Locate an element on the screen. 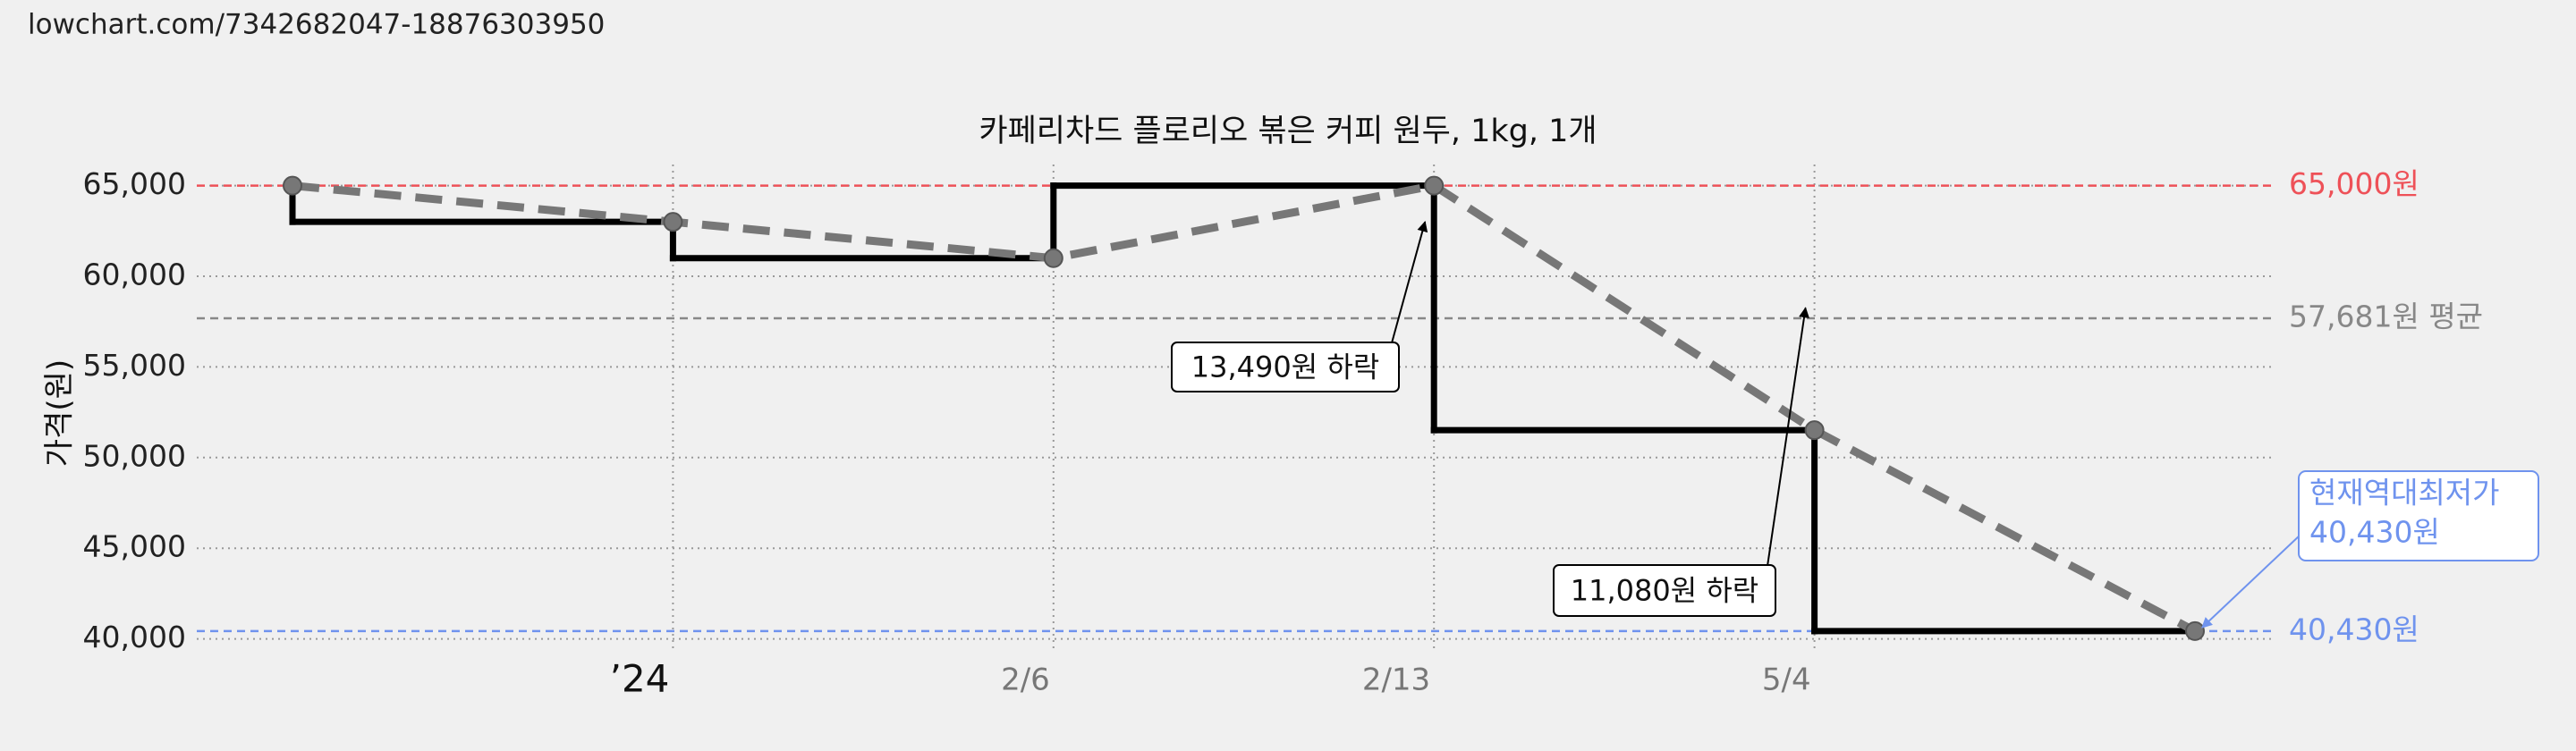 The image size is (2576, 751). y-tick-label: 40,000 is located at coordinates (134, 637).